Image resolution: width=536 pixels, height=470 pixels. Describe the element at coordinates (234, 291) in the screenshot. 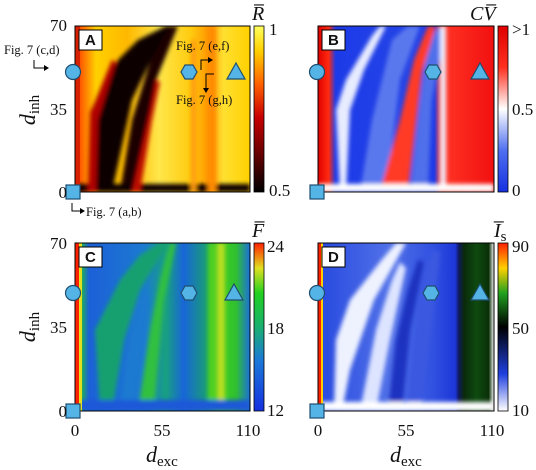

I see `panel-c-triangle-marker` at that location.